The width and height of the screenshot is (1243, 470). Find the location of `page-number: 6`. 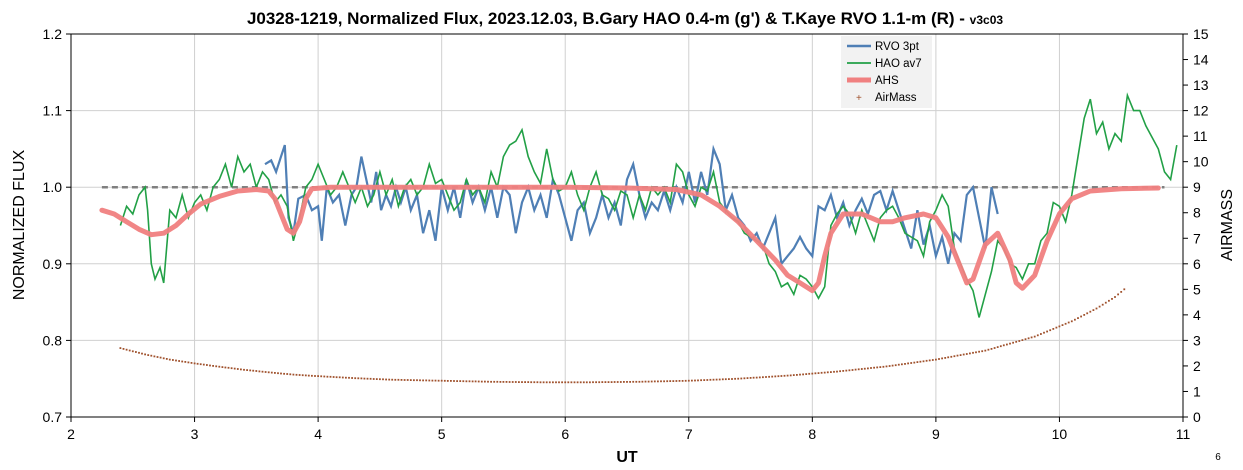

page-number: 6 is located at coordinates (1218, 457).